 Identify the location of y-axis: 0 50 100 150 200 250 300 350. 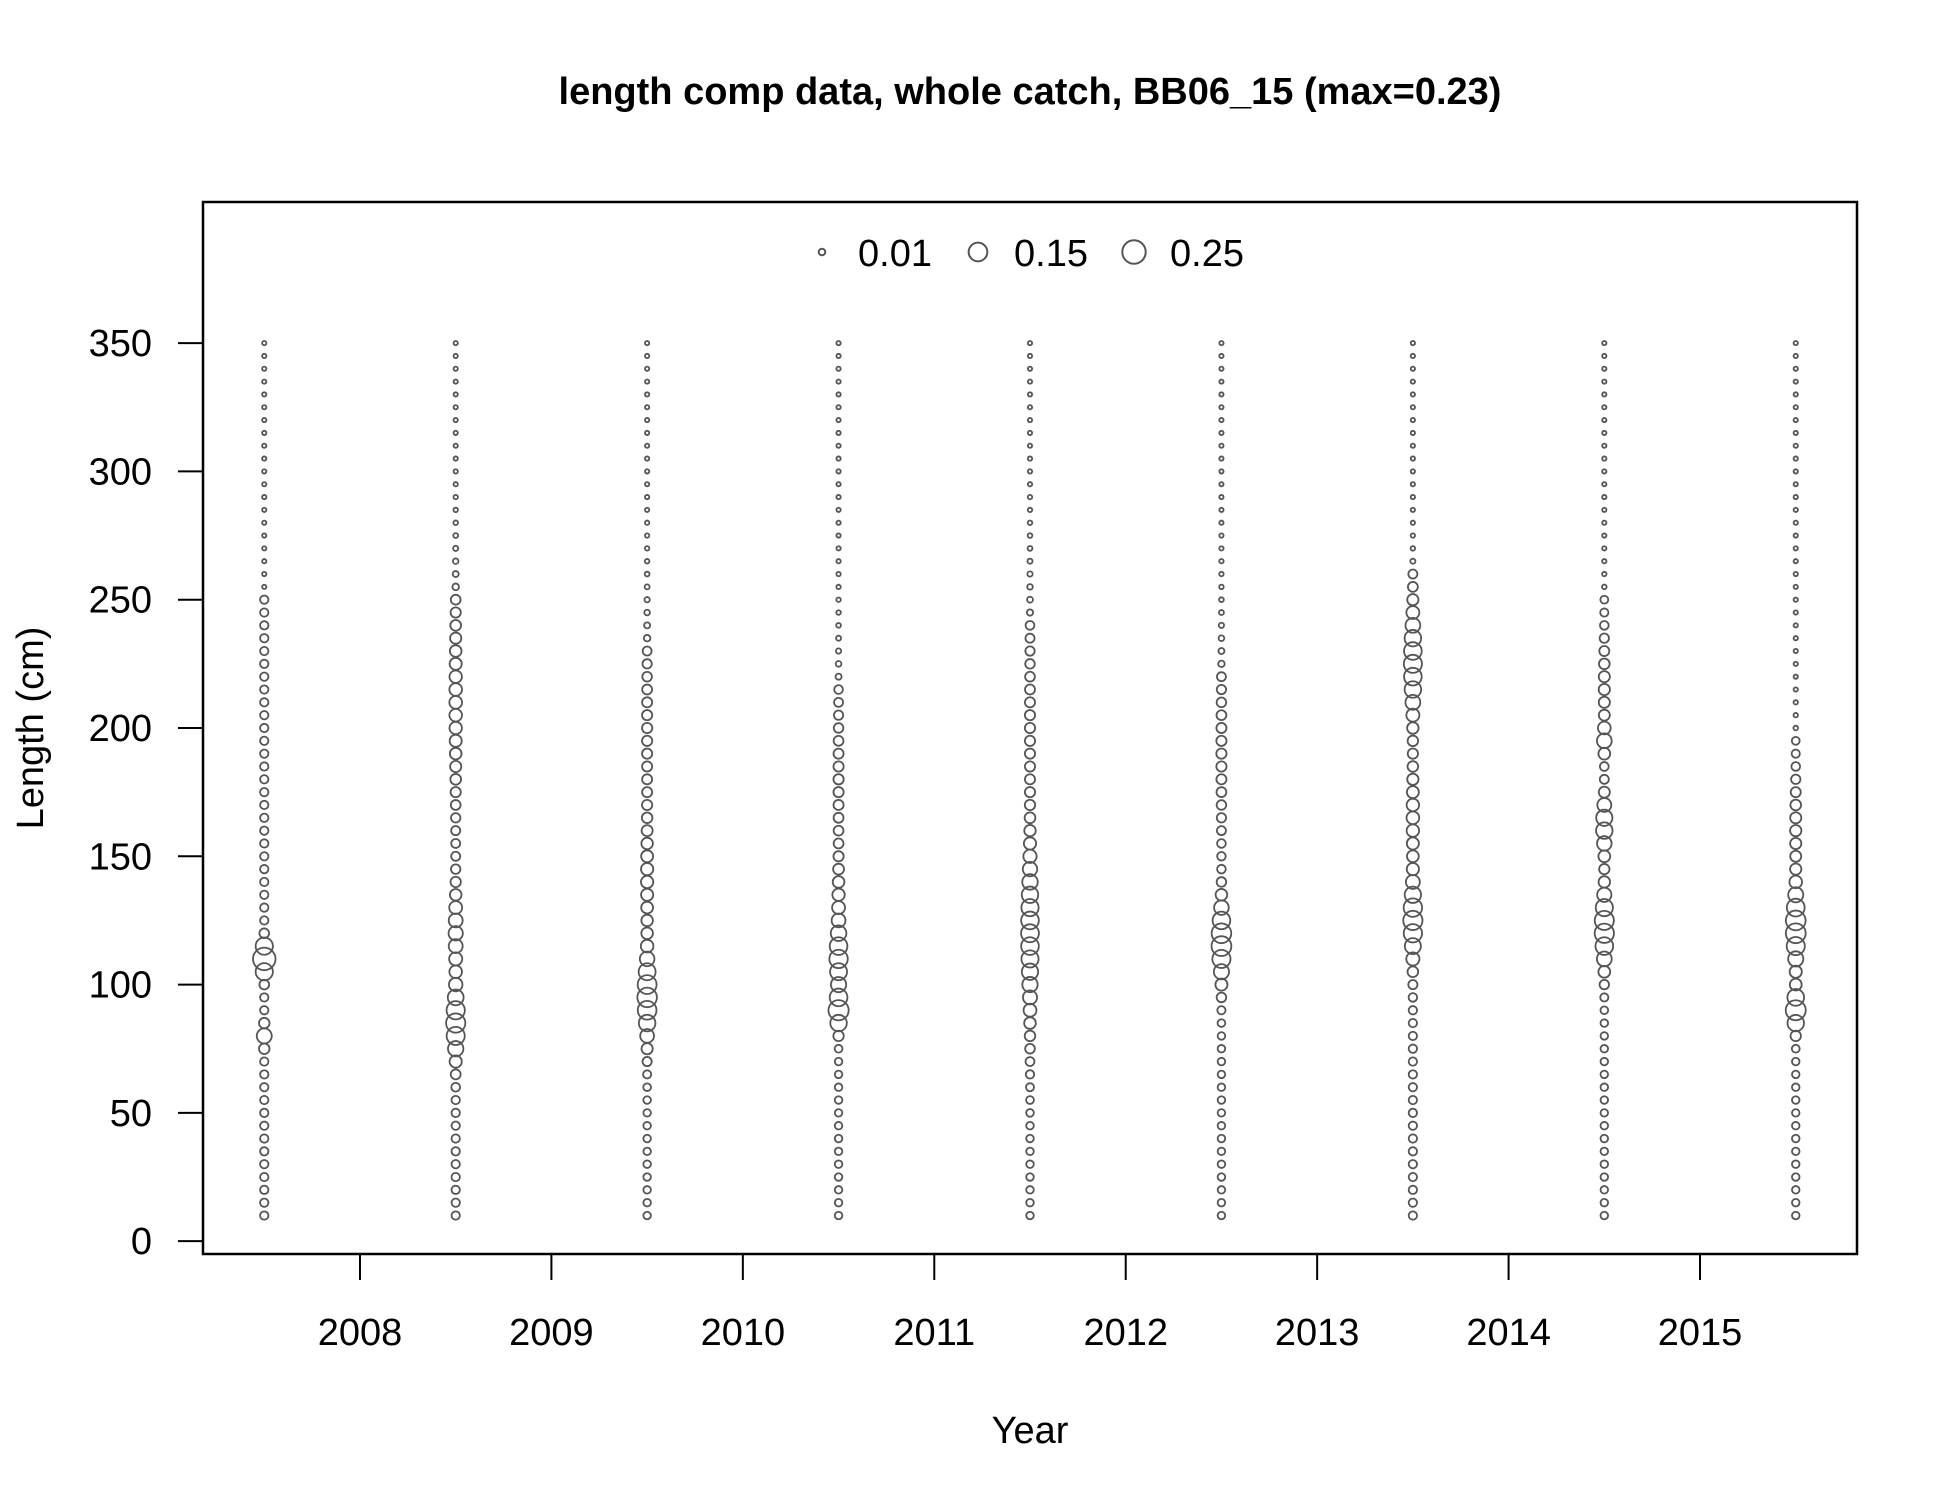
(146, 793).